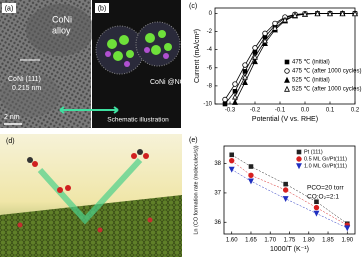  I want to click on y-tick-label: 38, so click(217, 164).